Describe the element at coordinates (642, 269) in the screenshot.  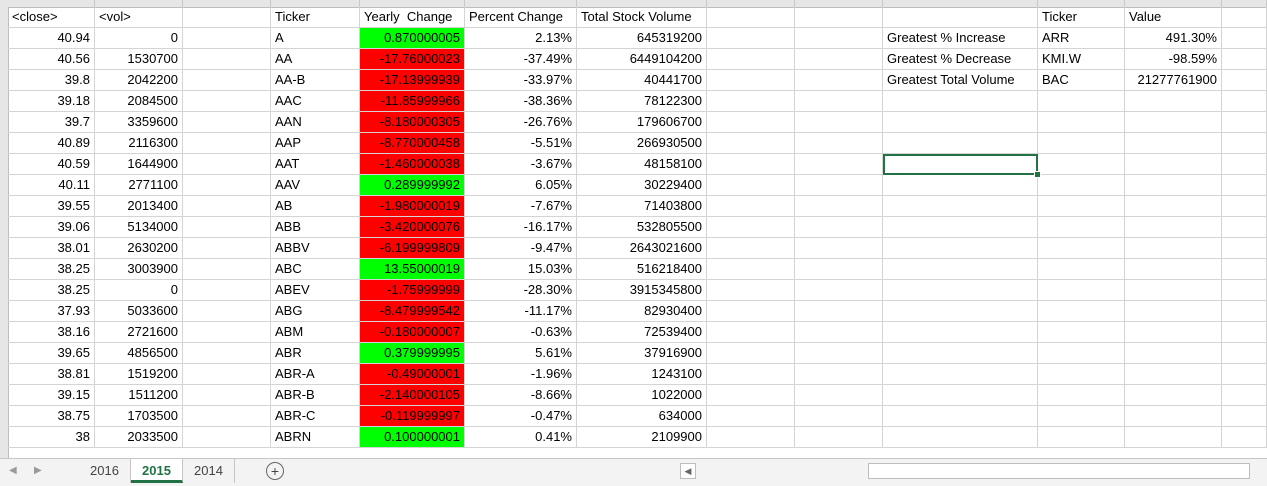
I see `cell-total-volume: 516218400` at that location.